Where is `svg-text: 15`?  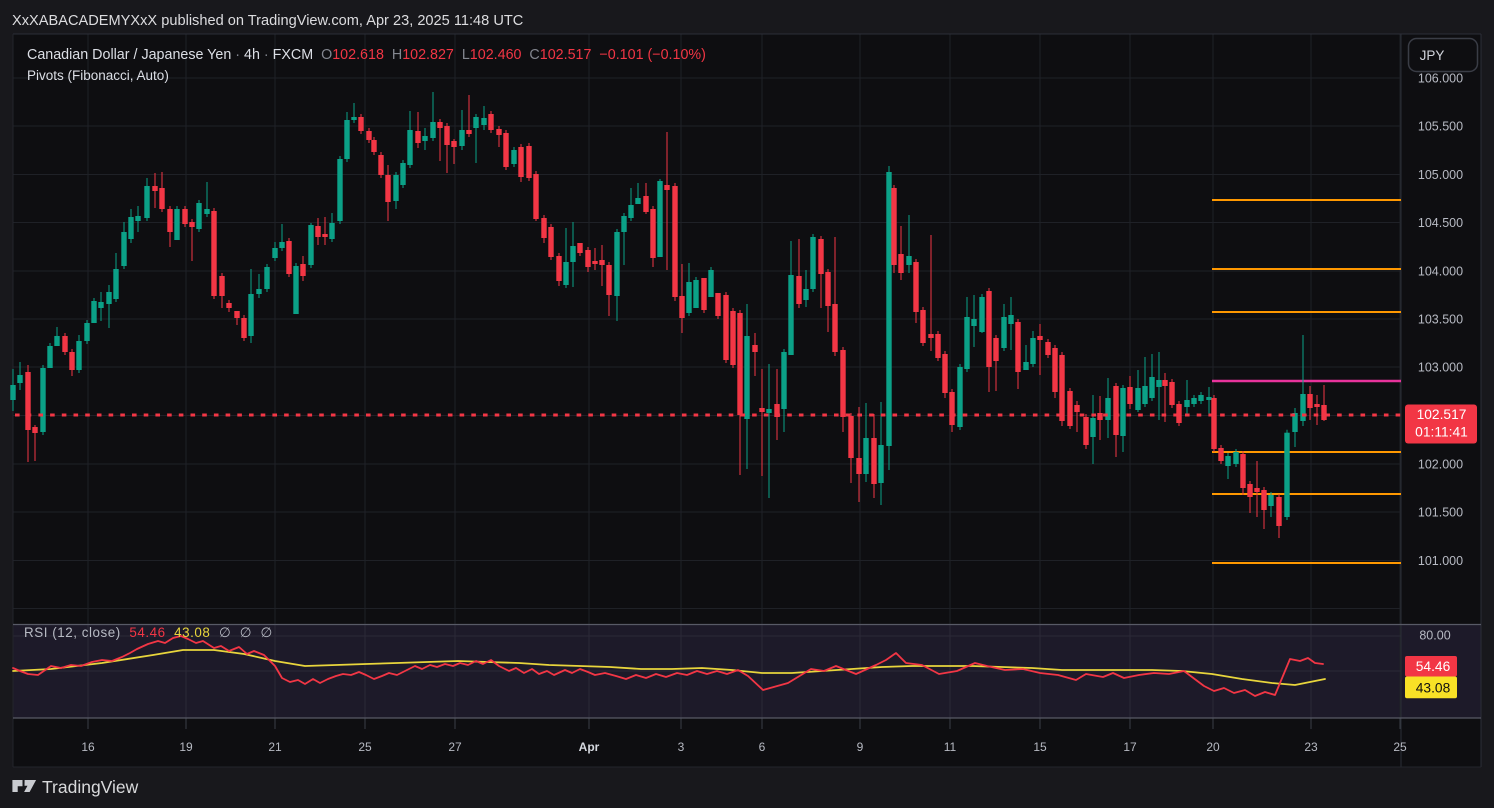 svg-text: 15 is located at coordinates (1040, 747).